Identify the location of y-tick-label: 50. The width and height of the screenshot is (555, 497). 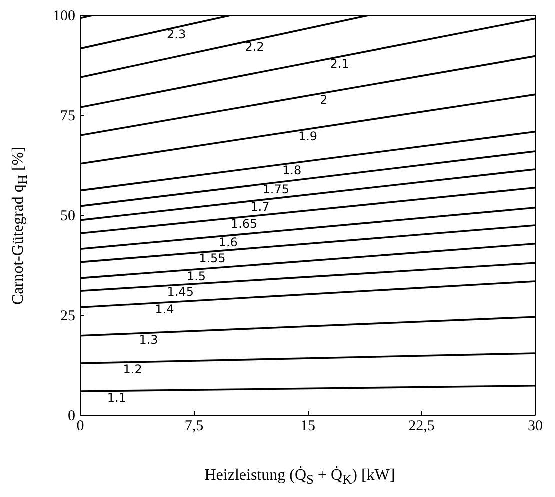
(68, 216).